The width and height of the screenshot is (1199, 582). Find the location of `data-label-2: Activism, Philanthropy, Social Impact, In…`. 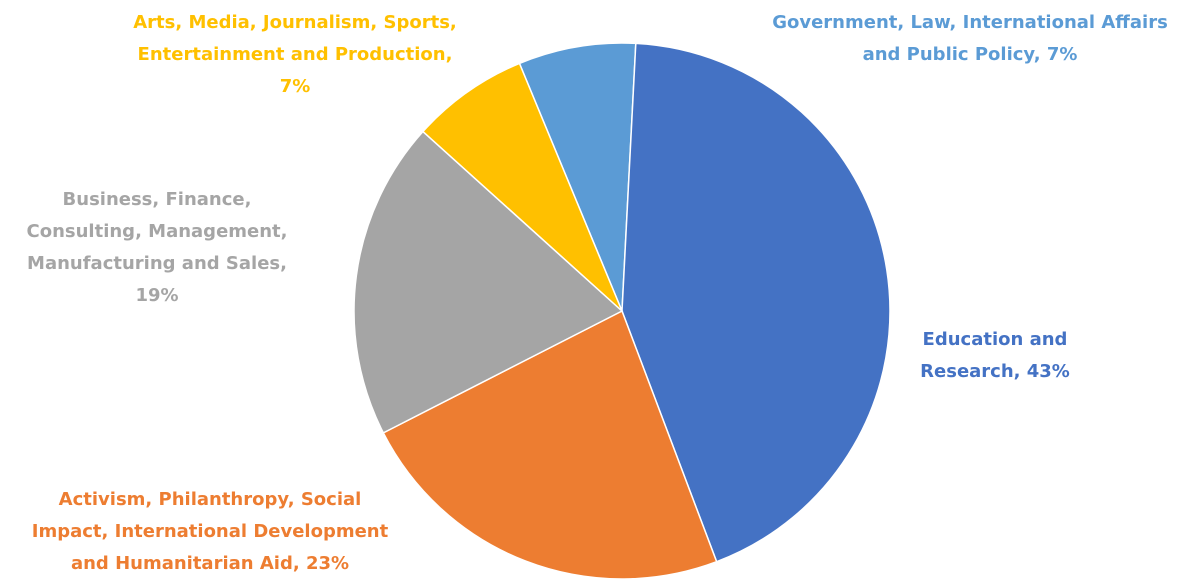

data-label-2: Activism, Philanthropy, Social Impact, In… is located at coordinates (210, 531).